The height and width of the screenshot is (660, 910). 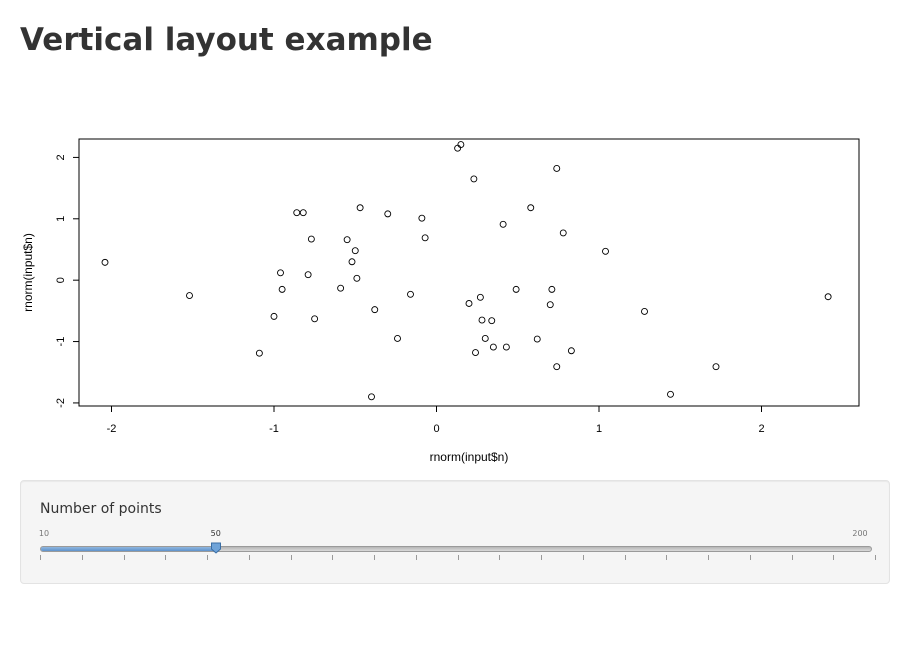 I want to click on slider-handle, so click(x=215, y=548).